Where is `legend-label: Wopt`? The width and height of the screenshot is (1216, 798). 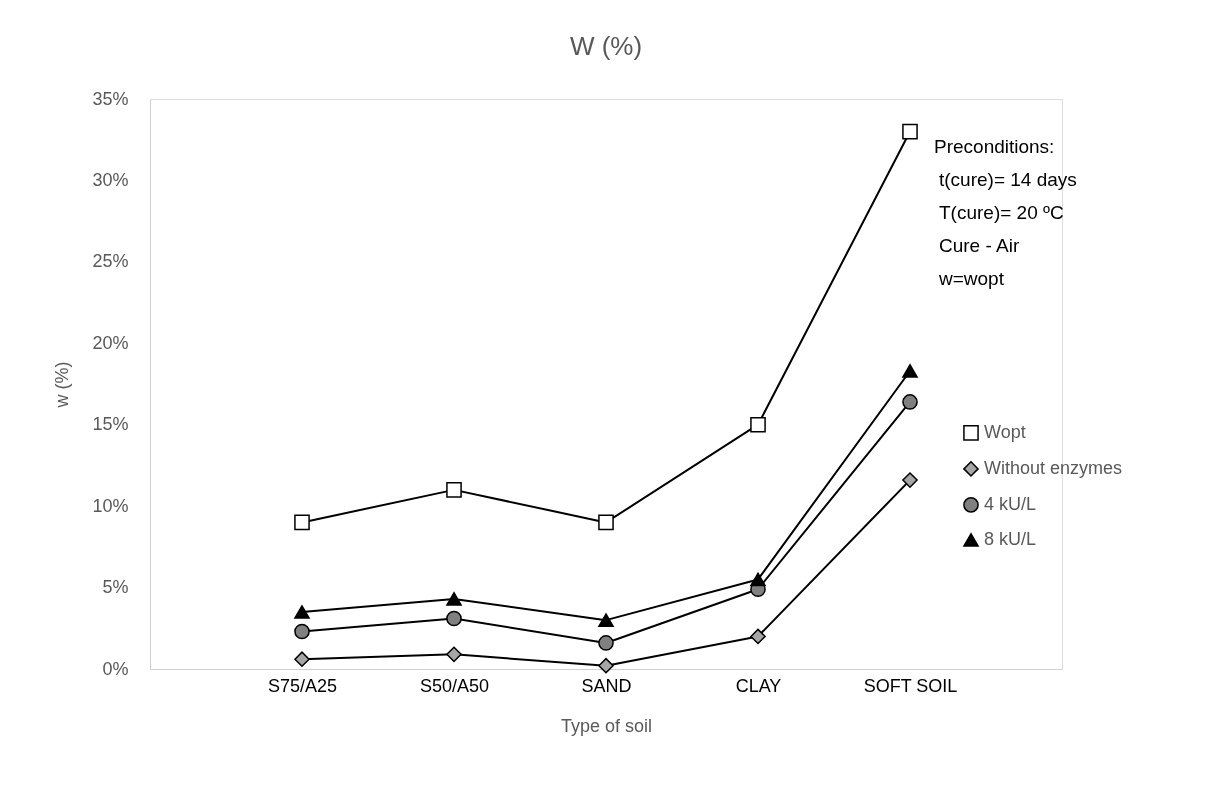
legend-label: Wopt is located at coordinates (1005, 431).